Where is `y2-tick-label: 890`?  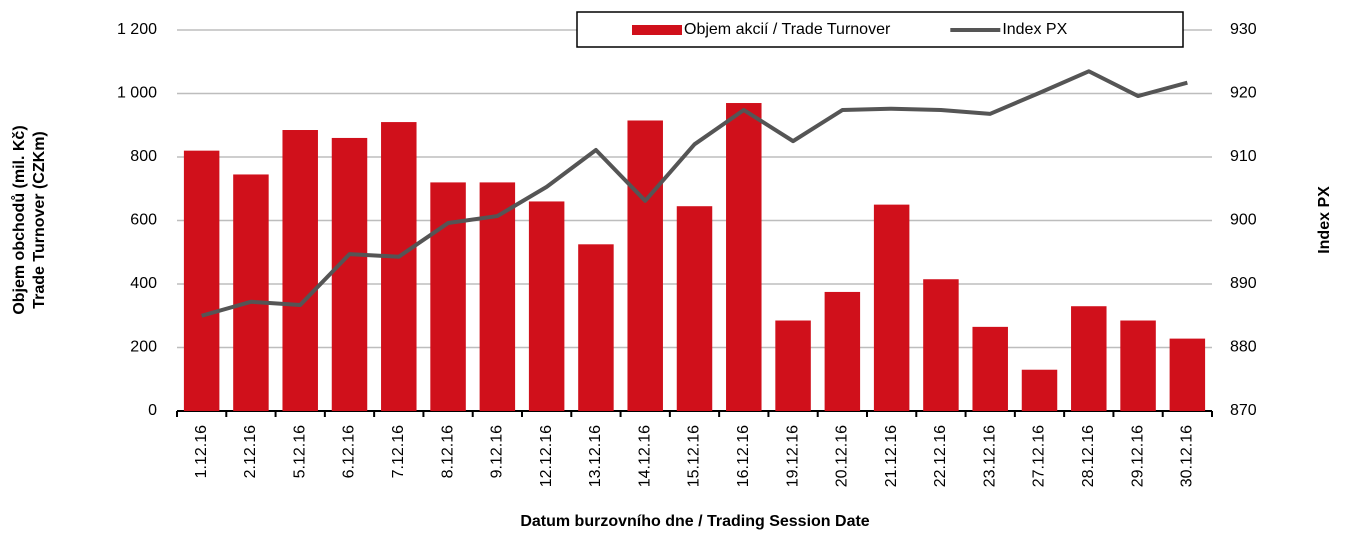
y2-tick-label: 890 is located at coordinates (1243, 283).